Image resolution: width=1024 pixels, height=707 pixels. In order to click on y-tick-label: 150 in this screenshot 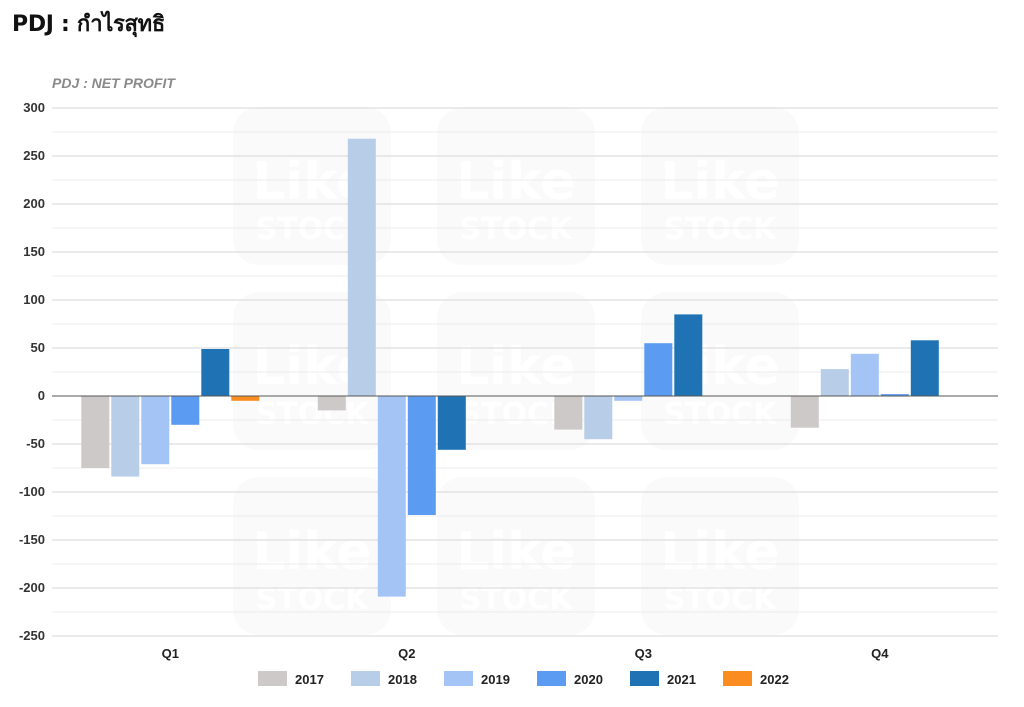, I will do `click(34, 251)`.